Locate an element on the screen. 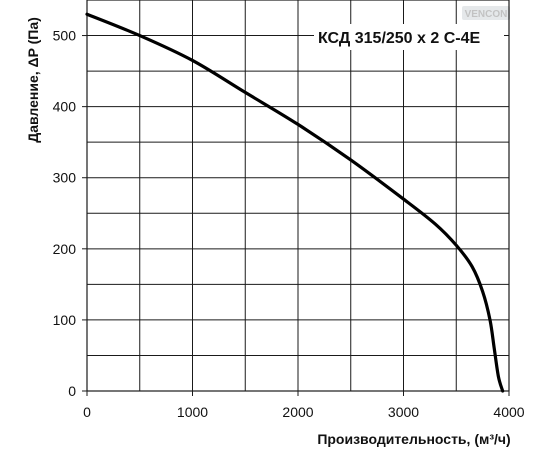 The width and height of the screenshot is (550, 455). y-tick-label: 0 is located at coordinates (72, 391).